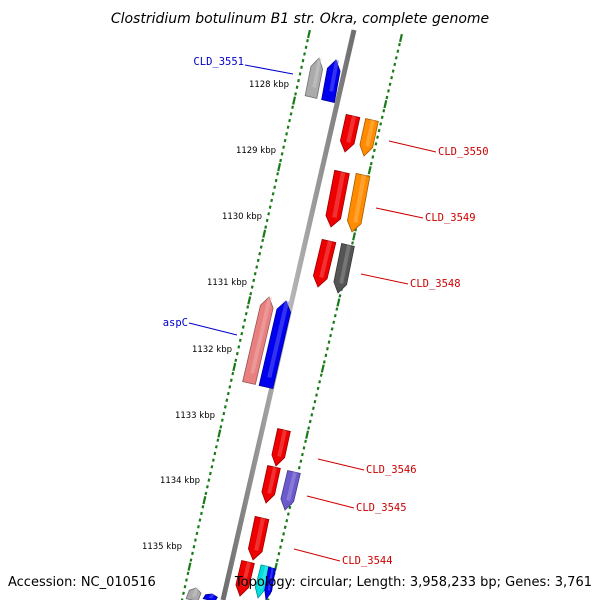 Image resolution: width=600 pixels, height=600 pixels. I want to click on cds-arrow-cyan, so click(263, 581).